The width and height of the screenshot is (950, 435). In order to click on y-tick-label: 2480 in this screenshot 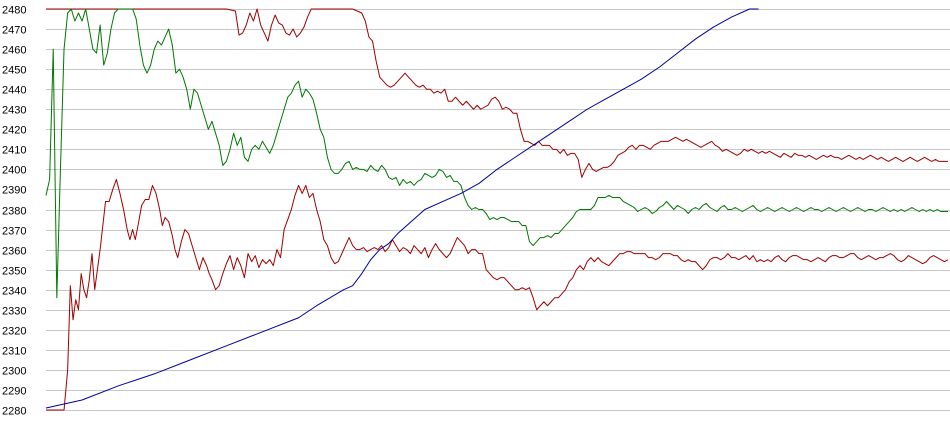, I will do `click(14, 11)`.